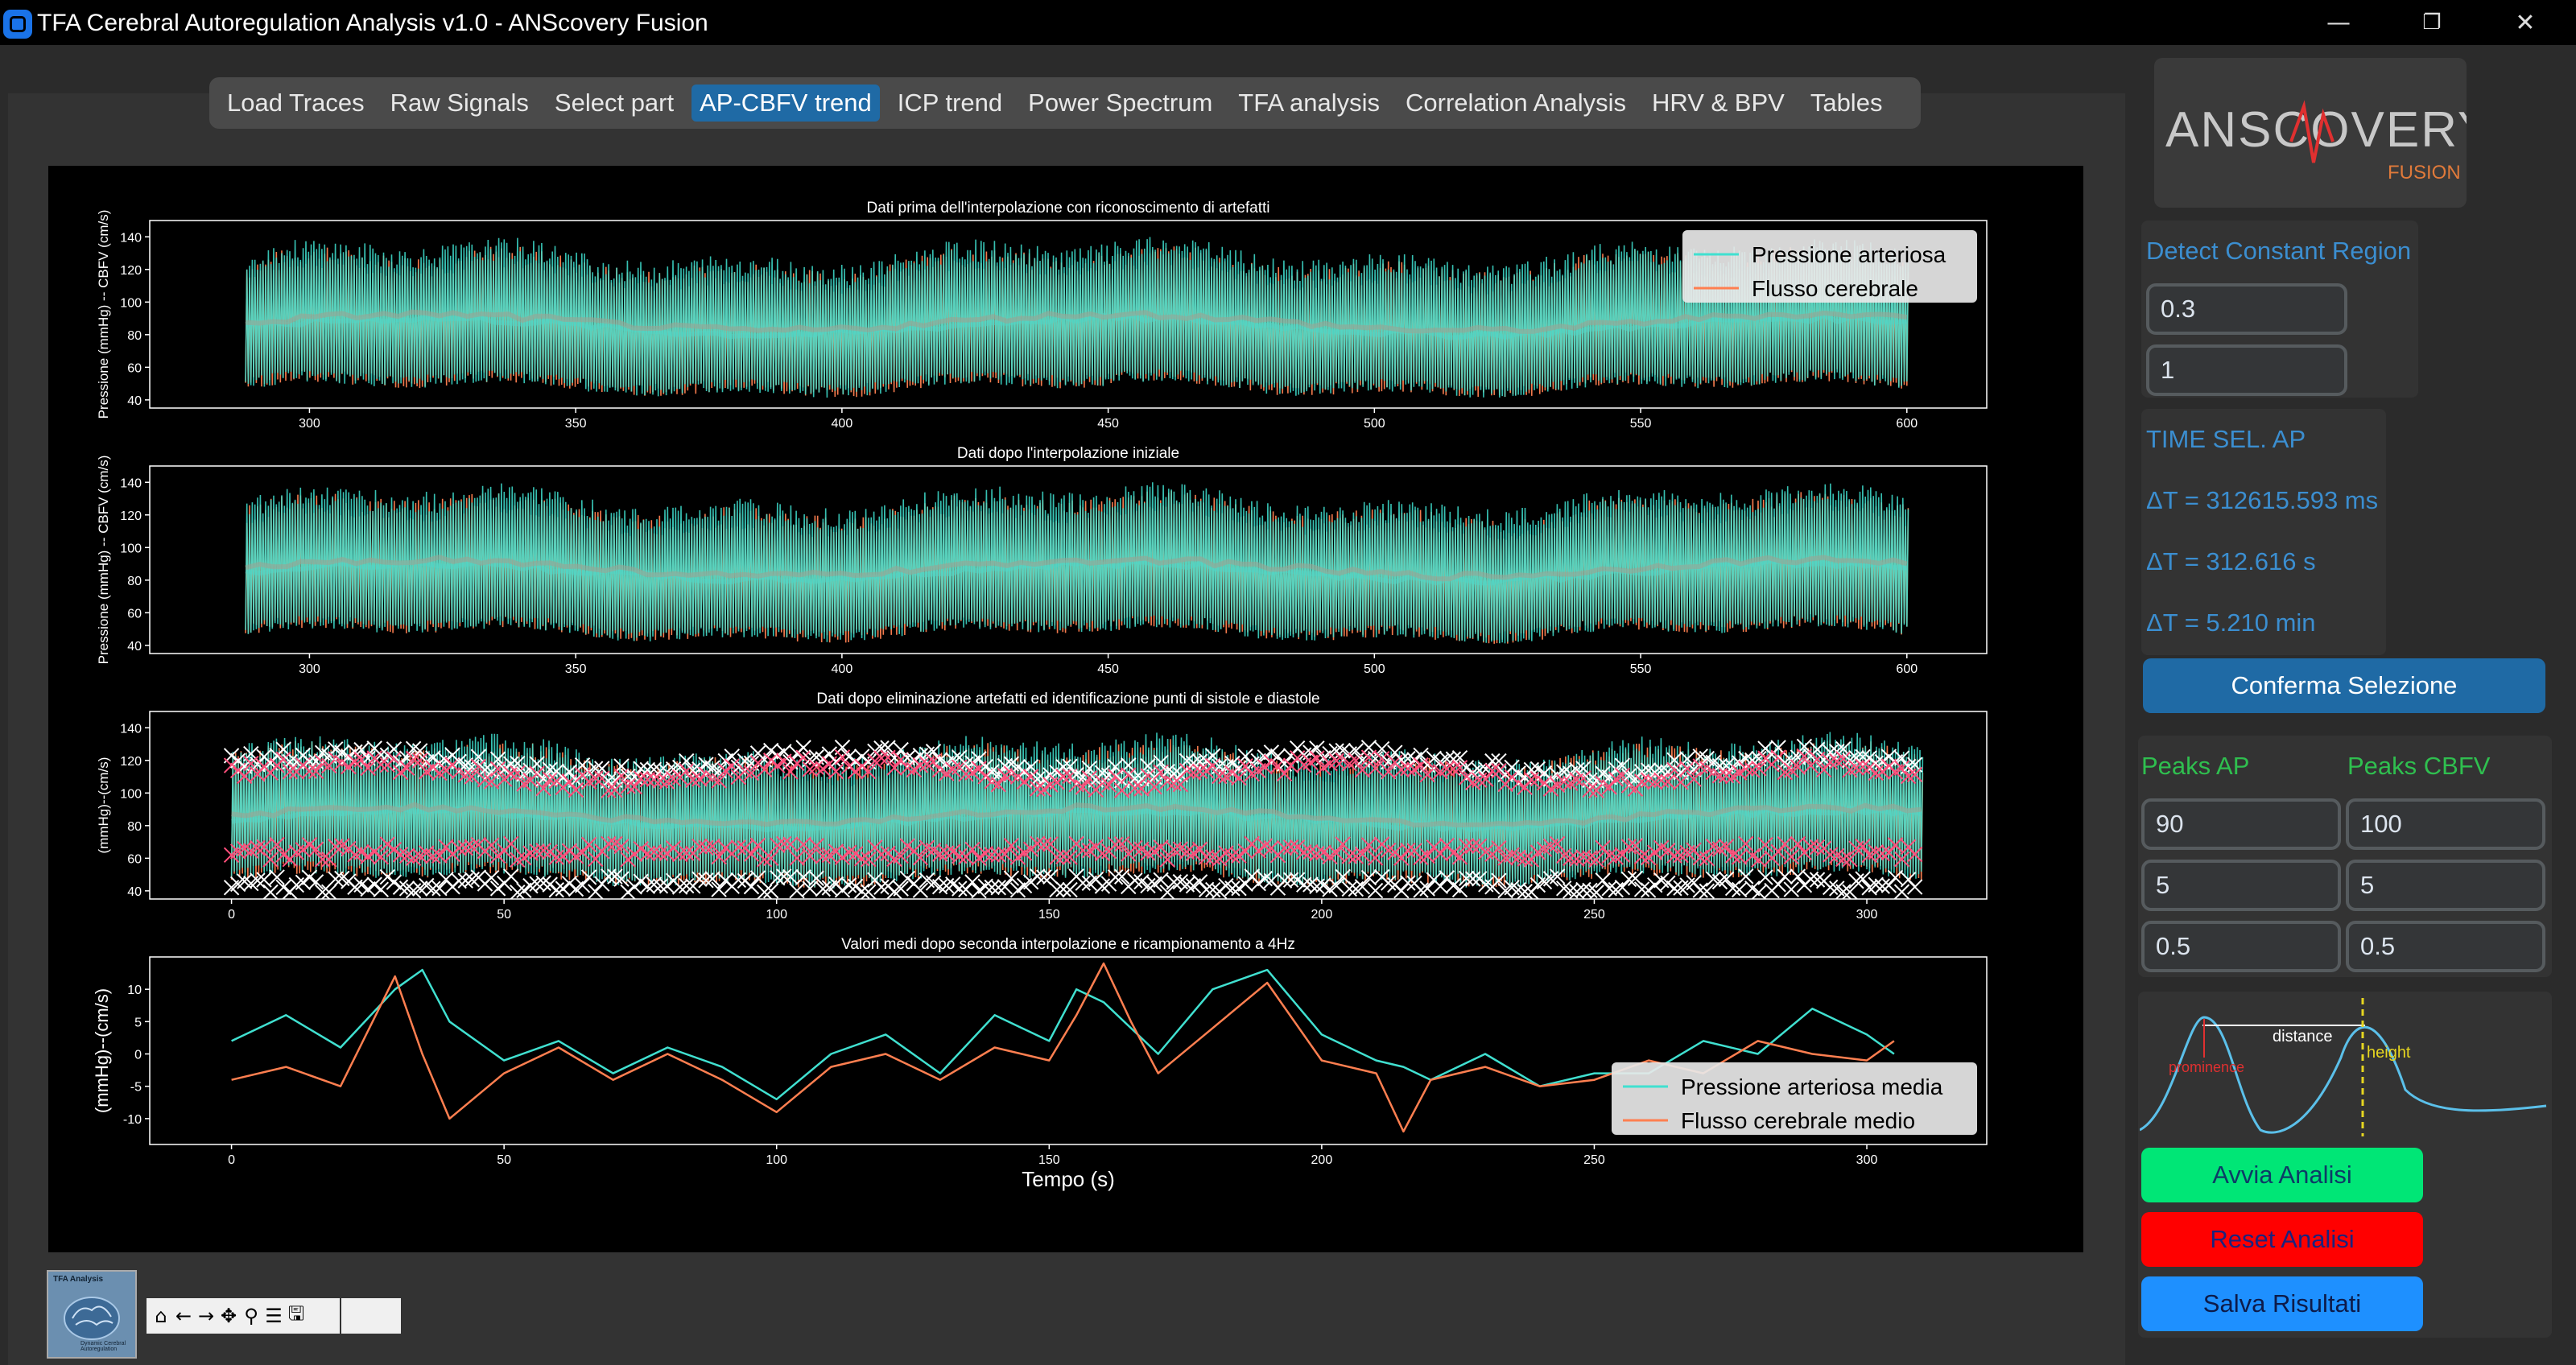  Describe the element at coordinates (138, 1023) in the screenshot. I see `y-tick-label: 5` at that location.